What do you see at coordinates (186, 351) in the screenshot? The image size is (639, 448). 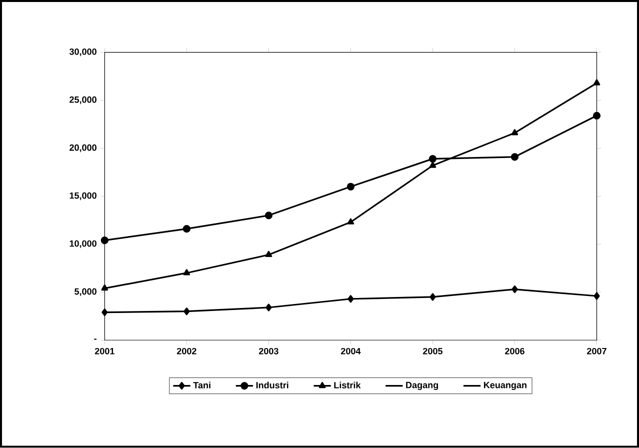 I see `x-tick-label: 2002` at bounding box center [186, 351].